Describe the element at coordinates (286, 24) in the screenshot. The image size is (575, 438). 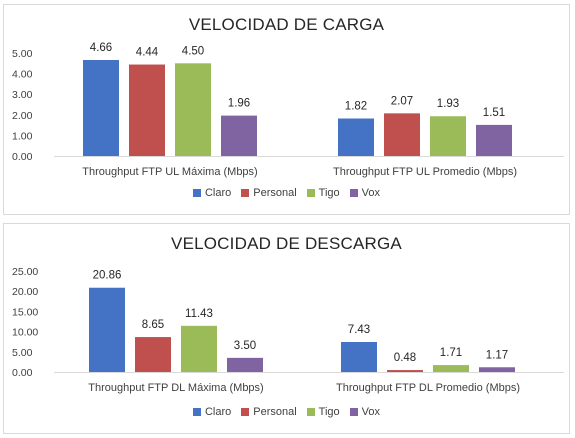
I see `chart-title: VELOCIDAD DE CARGA` at that location.